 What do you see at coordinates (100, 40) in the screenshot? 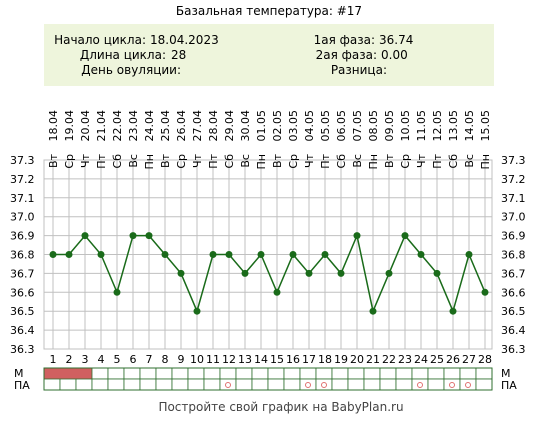
I see `cycle-start-label: Начало цикла:` at bounding box center [100, 40].